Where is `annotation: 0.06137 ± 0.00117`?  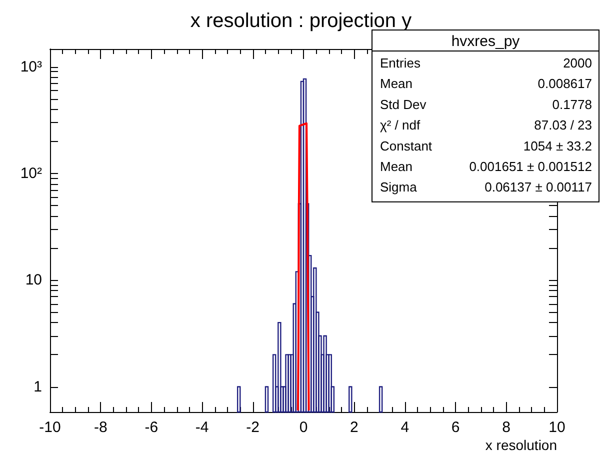 annotation: 0.06137 ± 0.00117 is located at coordinates (538, 187).